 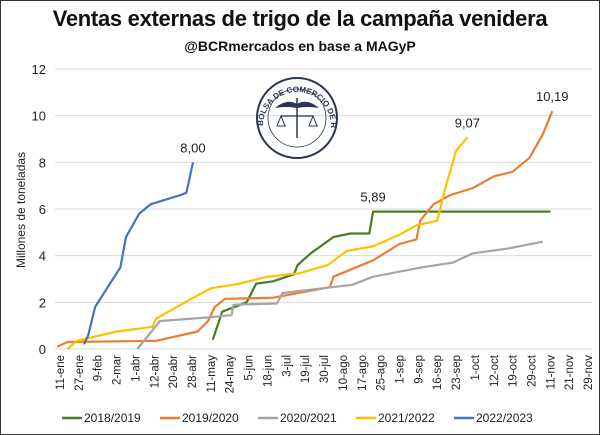 What do you see at coordinates (139, 253) in the screenshot?
I see `series-line-2022-2023` at bounding box center [139, 253].